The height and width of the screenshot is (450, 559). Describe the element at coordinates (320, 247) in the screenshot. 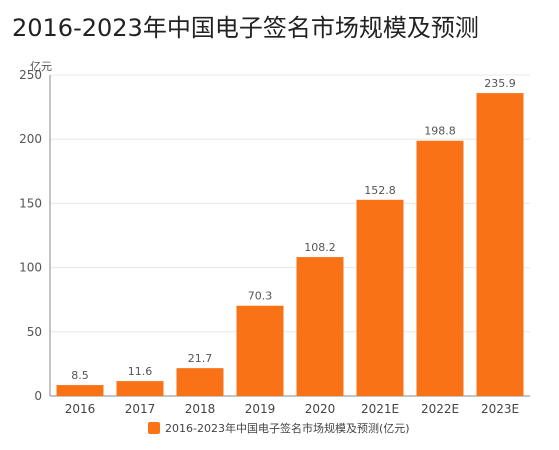

I see `data-label-2020: 108.2` at that location.